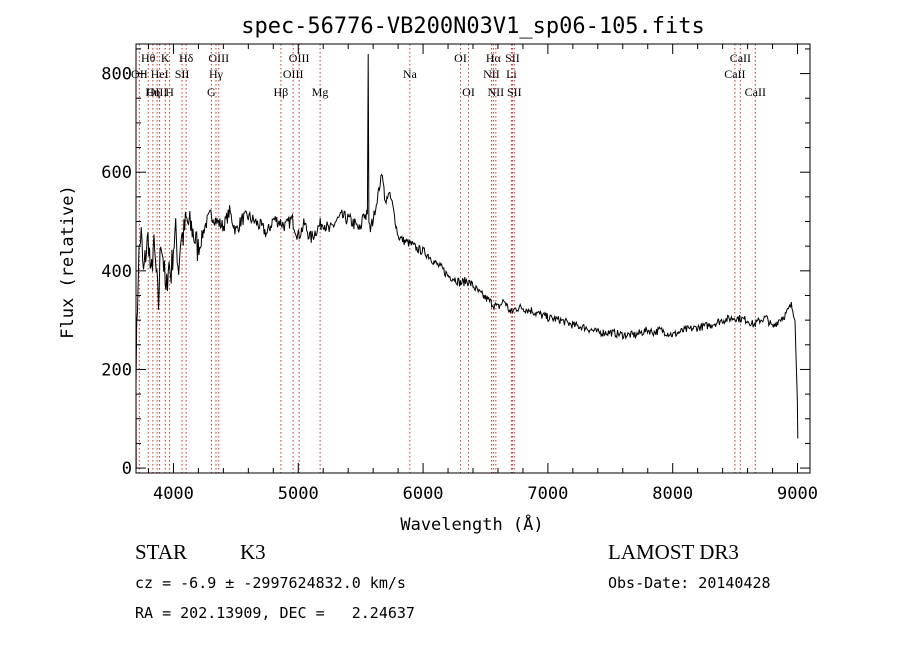  I want to click on marker-label: K, so click(165, 58).